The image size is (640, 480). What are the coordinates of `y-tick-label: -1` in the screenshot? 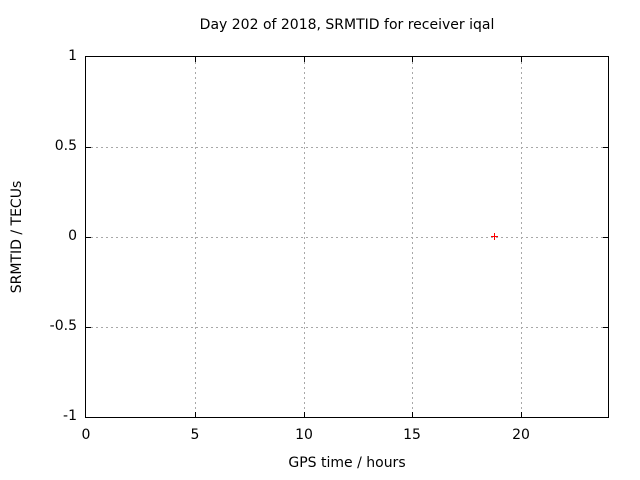 It's located at (70, 416).